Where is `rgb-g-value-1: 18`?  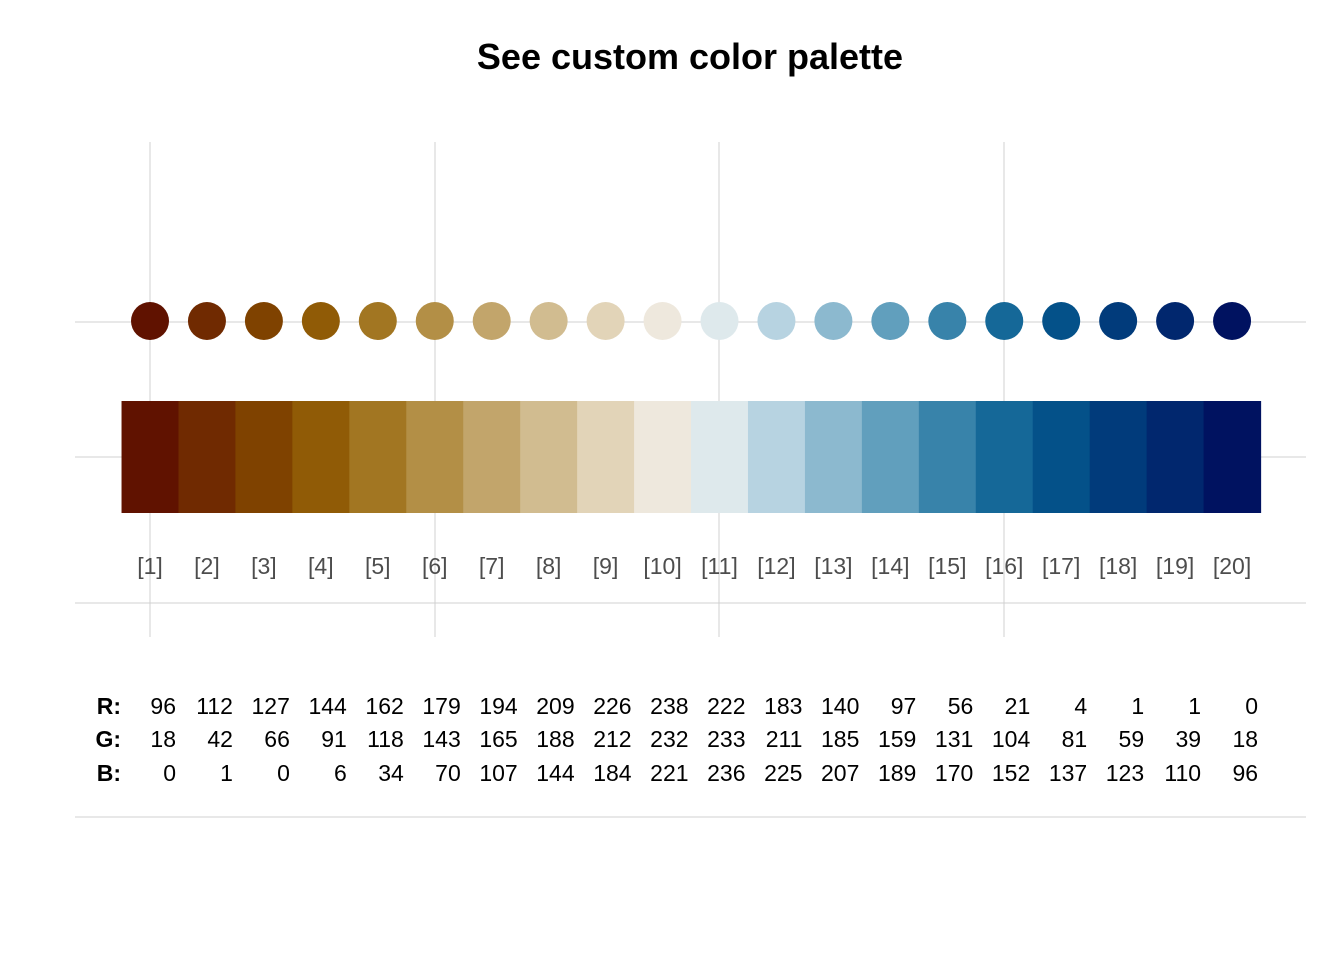
rgb-g-value-1: 18 is located at coordinates (163, 739).